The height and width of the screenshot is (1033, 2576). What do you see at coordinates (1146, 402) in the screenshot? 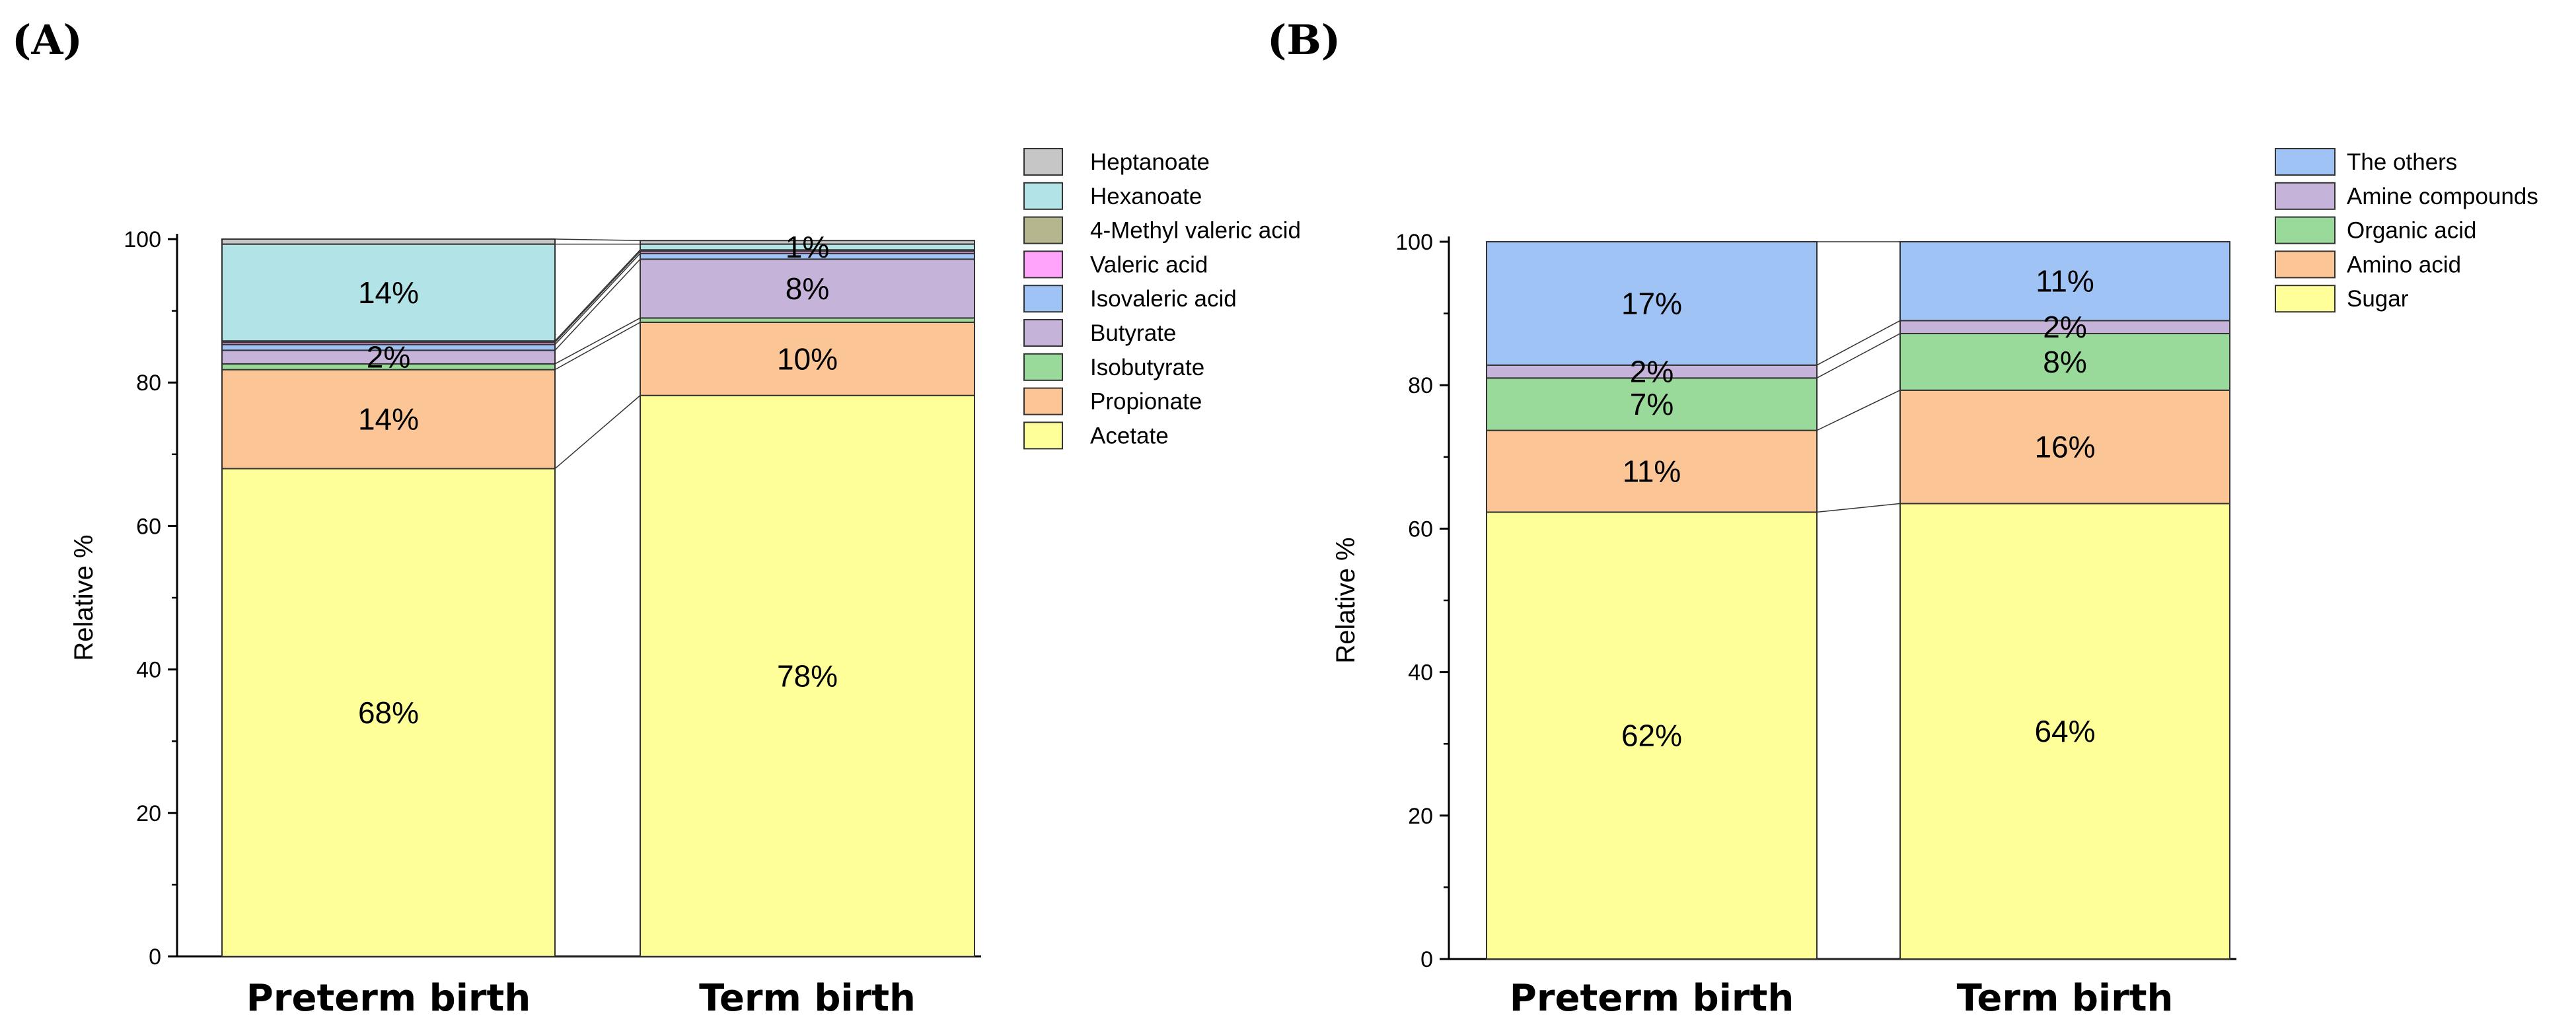
I see `legend-label-a: Propionate` at bounding box center [1146, 402].